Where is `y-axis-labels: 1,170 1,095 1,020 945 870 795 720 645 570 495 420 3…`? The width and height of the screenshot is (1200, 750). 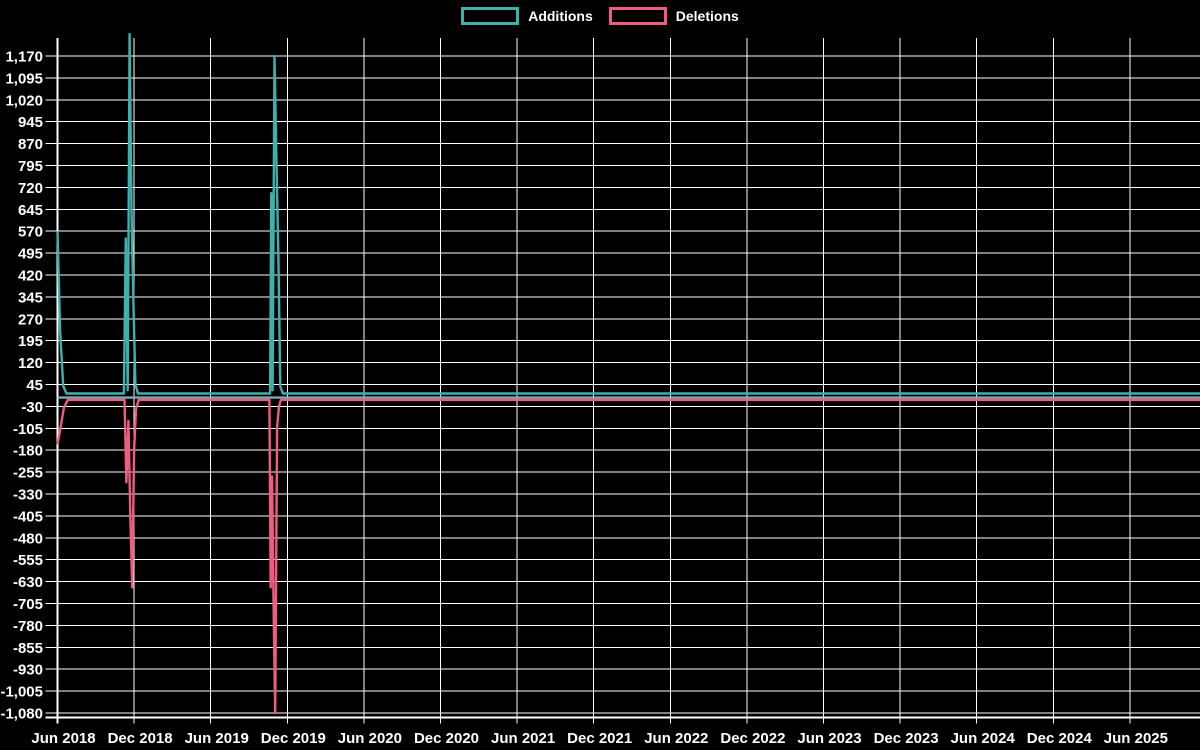 y-axis-labels: 1,170 1,095 1,020 945 870 795 720 645 570 495 420 3… is located at coordinates (21, 385).